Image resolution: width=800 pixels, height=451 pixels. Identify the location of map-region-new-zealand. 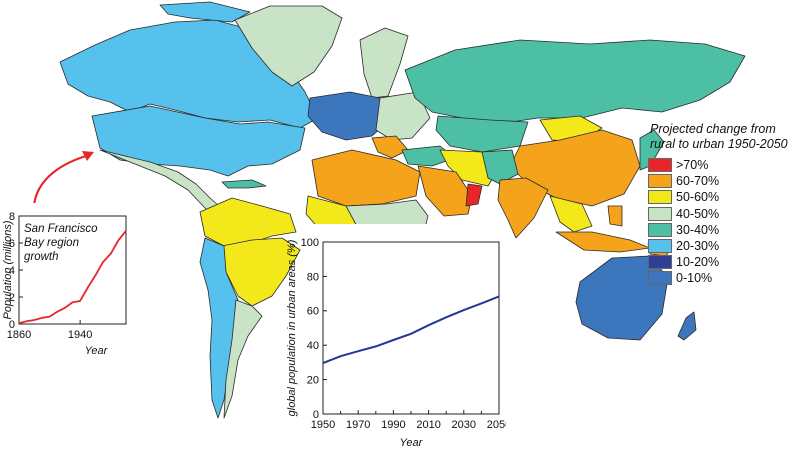
(687, 326).